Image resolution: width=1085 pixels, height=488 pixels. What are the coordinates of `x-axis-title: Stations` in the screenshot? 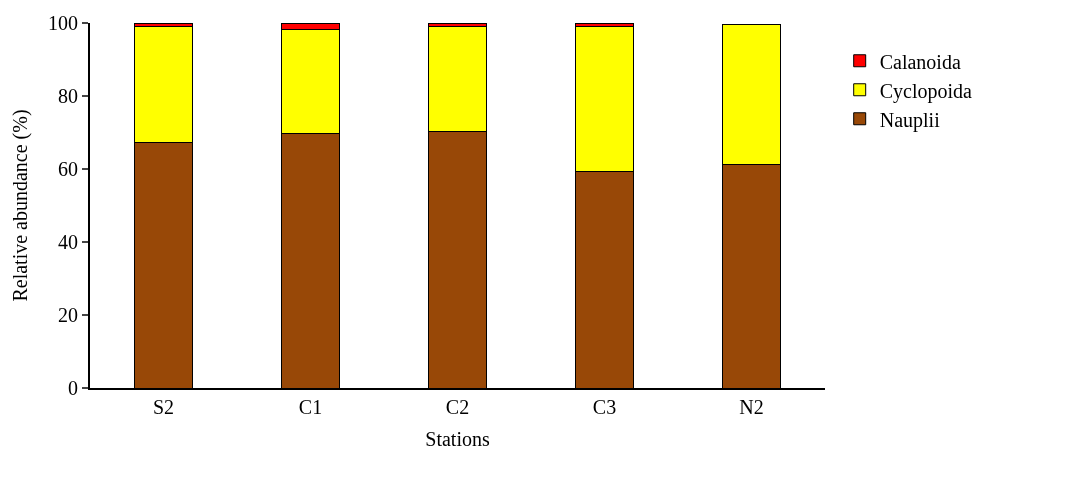 It's located at (457, 439).